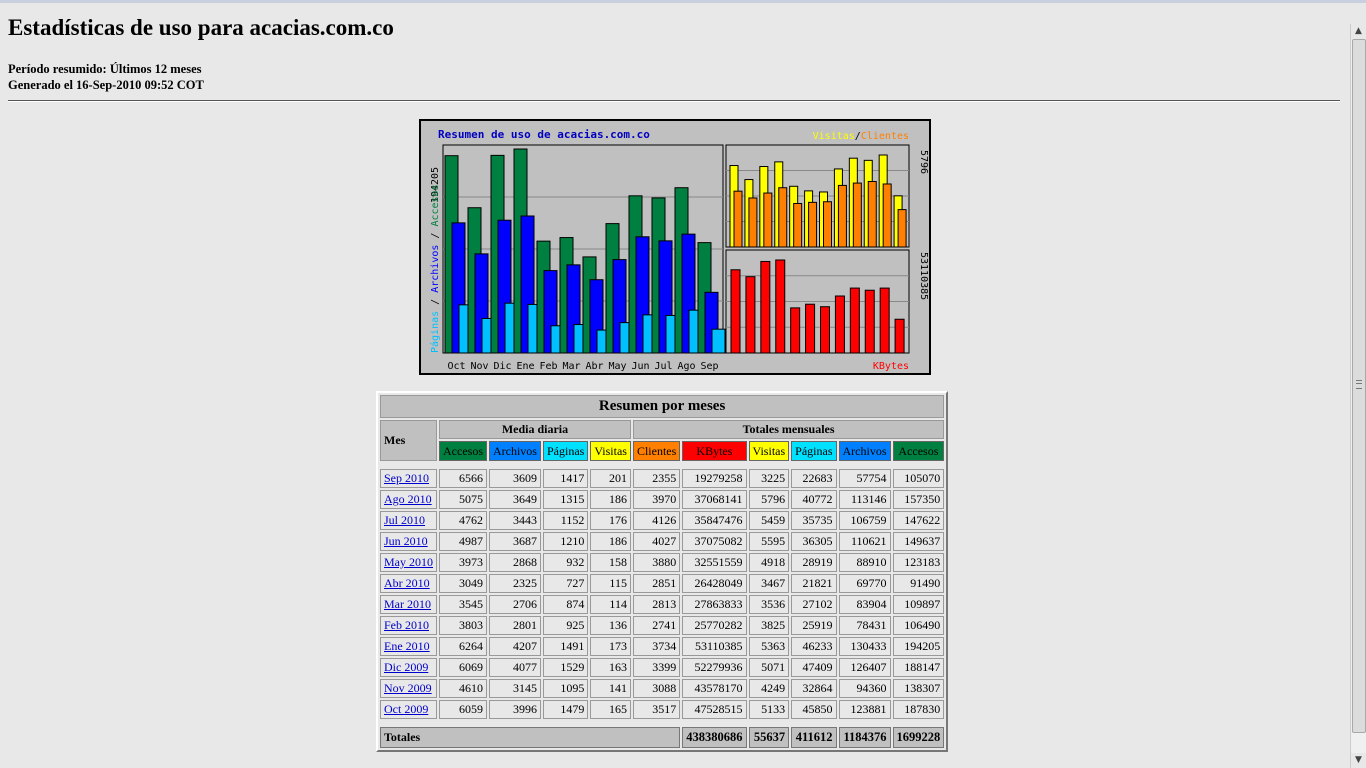  Describe the element at coordinates (544, 134) in the screenshot. I see `chart-title: Resumen de uso de acacias.com.co` at that location.